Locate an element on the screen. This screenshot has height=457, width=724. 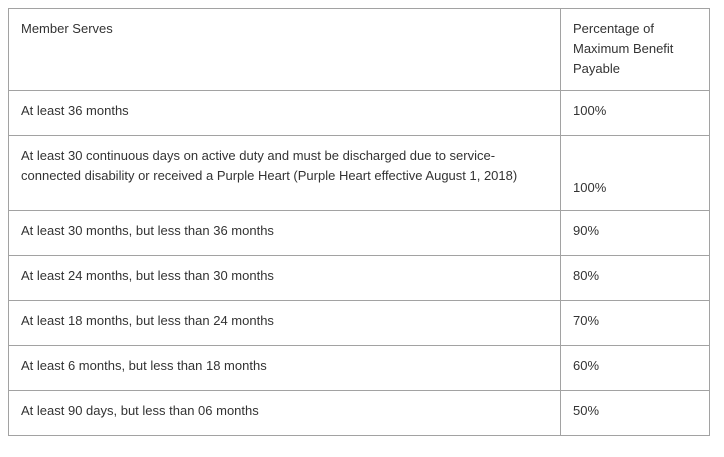
percentage-cell: 60% is located at coordinates (635, 368).